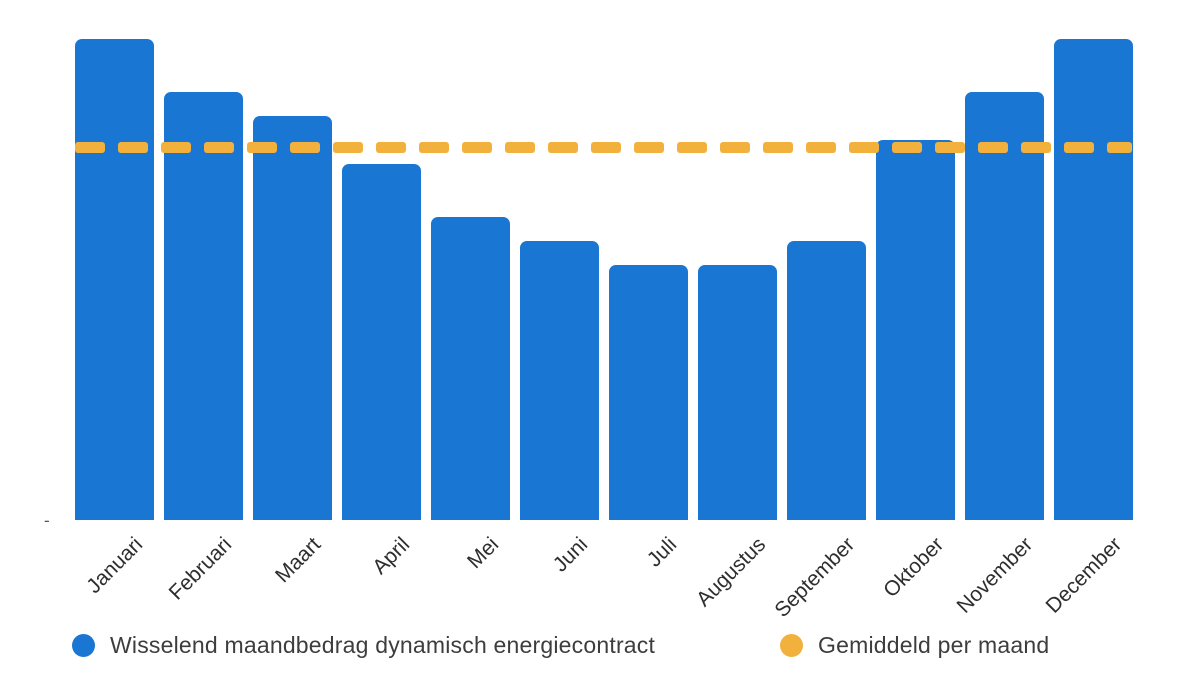 The width and height of the screenshot is (1200, 675). What do you see at coordinates (737, 392) in the screenshot?
I see `bar-augustus` at bounding box center [737, 392].